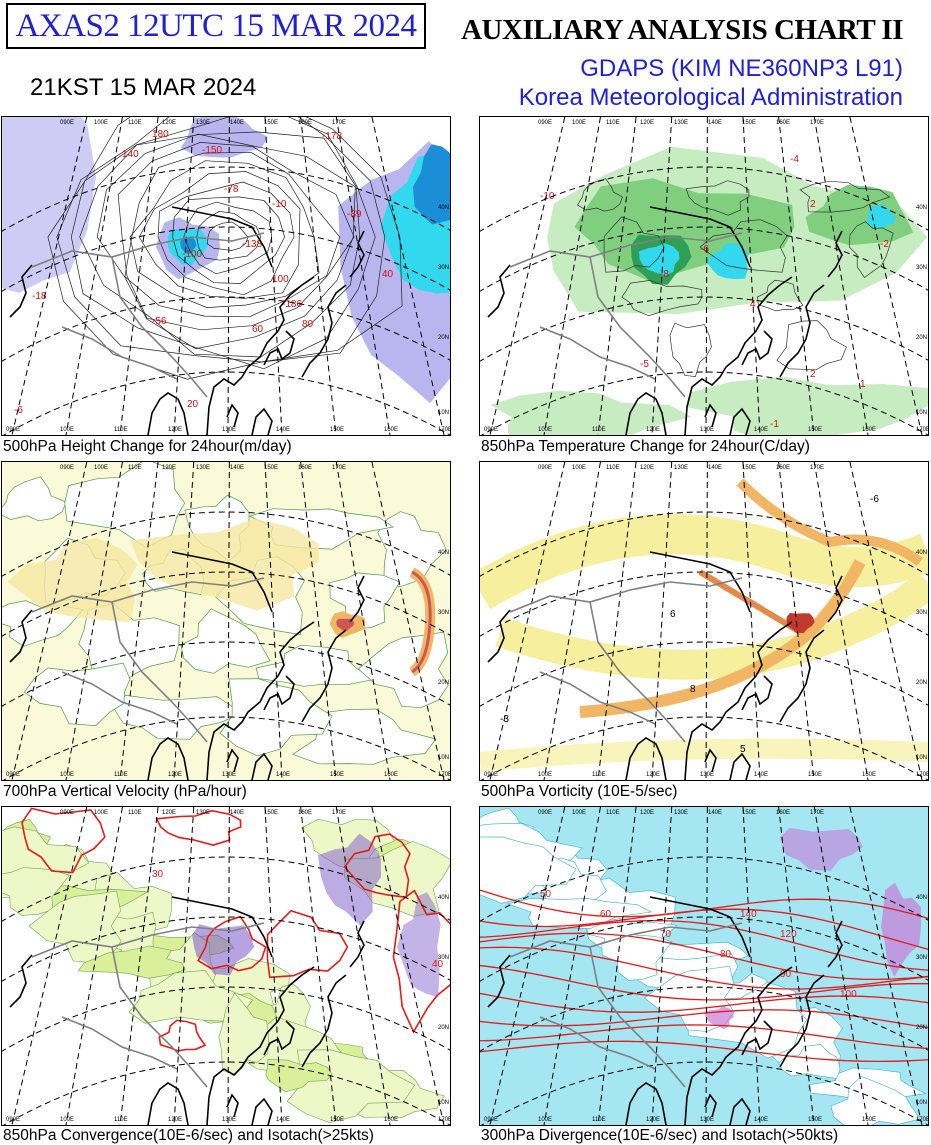  What do you see at coordinates (421, 622) in the screenshot?
I see `ascent-band-east-core` at bounding box center [421, 622].